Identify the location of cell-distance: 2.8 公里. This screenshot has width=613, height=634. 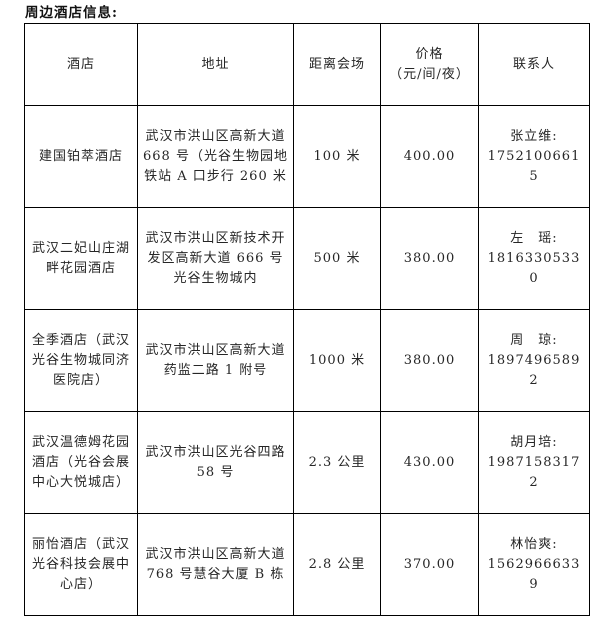
(337, 564).